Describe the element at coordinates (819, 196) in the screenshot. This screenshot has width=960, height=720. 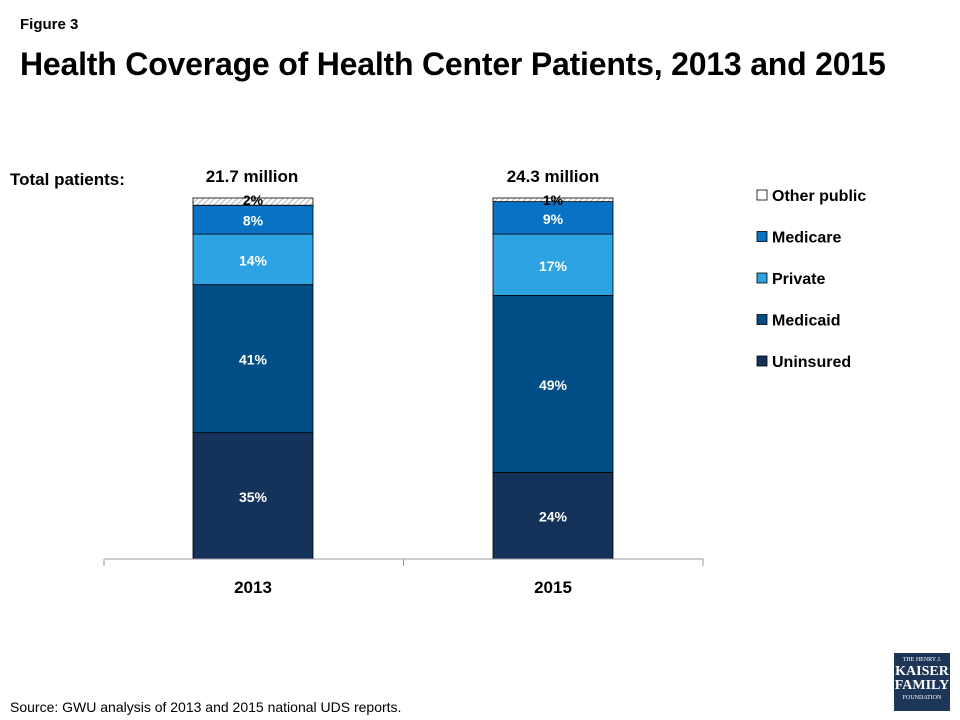
I see `legend-label-other-public: Other public` at that location.